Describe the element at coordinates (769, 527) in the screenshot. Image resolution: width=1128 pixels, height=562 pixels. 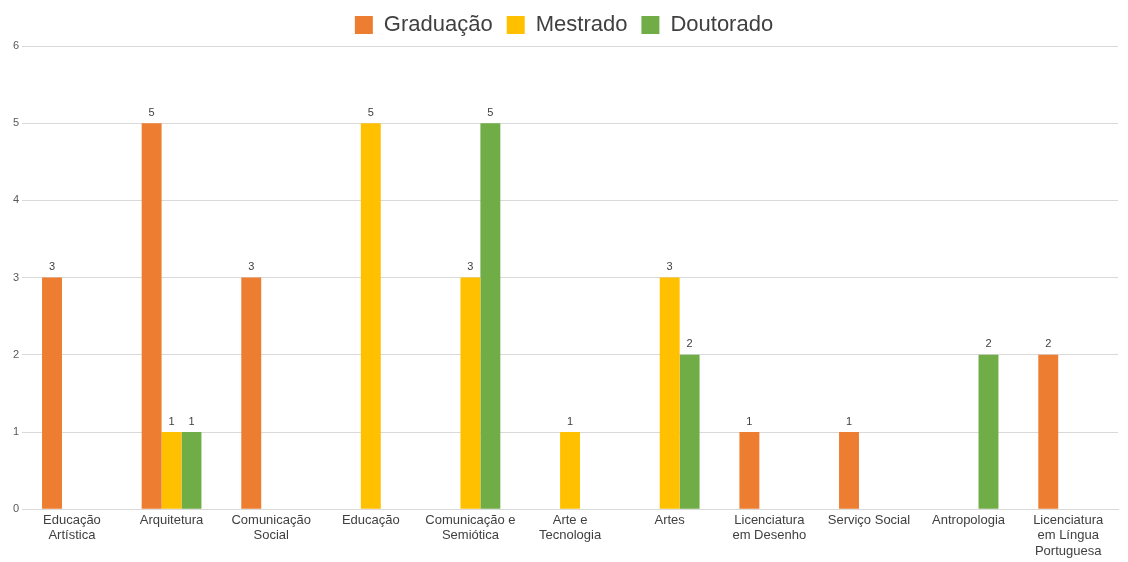
I see `x-tick-label: Licenciatura em Desenho` at that location.